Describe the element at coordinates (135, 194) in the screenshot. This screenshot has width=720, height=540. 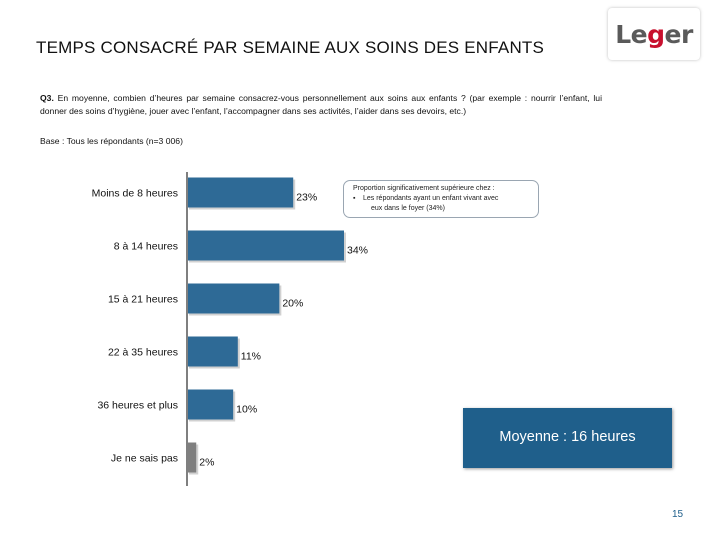
I see `category-label-0: Moins de 8 heures` at that location.